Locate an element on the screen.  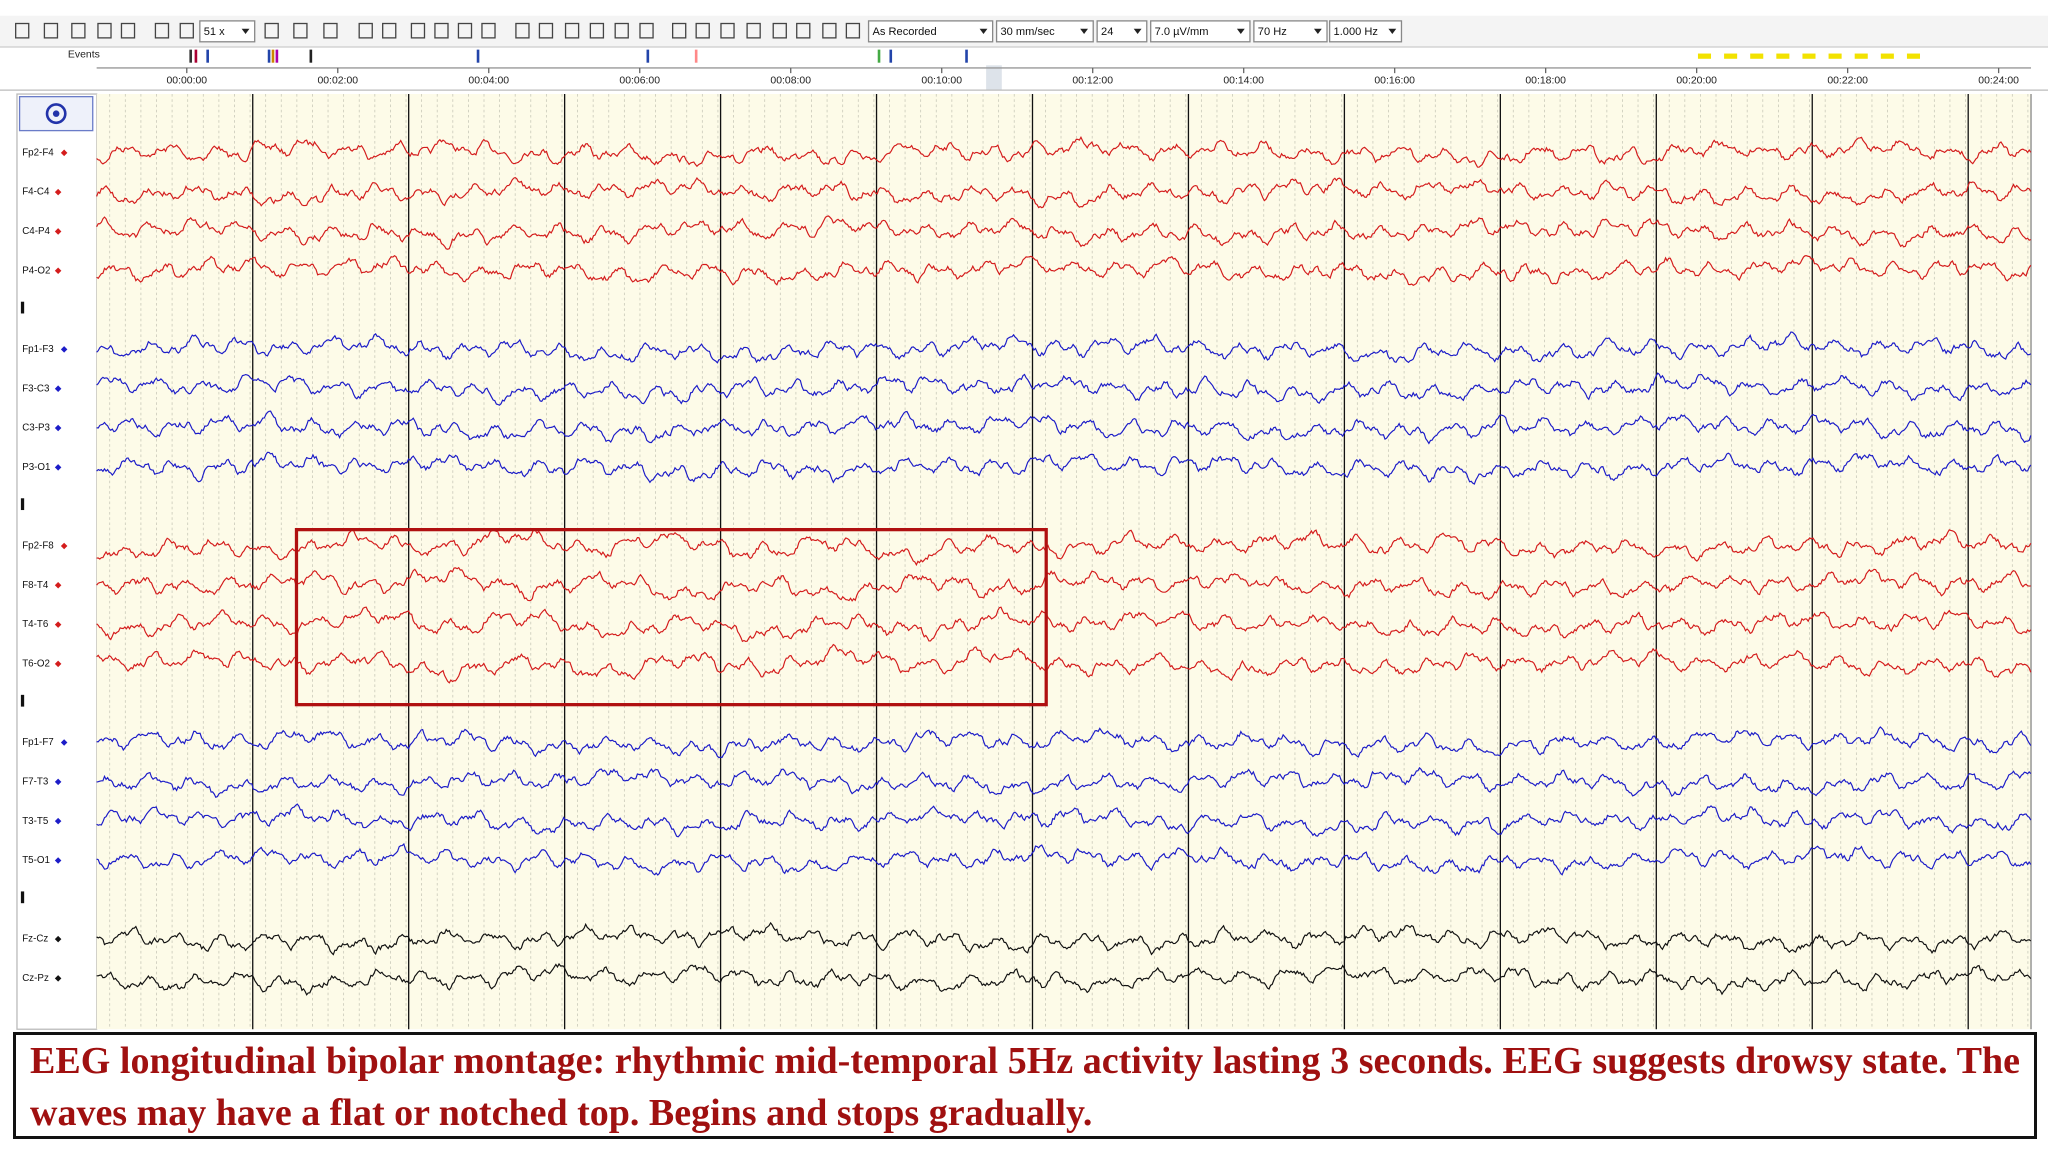
dropdown-value: 30 mm/sec is located at coordinates (1027, 32).